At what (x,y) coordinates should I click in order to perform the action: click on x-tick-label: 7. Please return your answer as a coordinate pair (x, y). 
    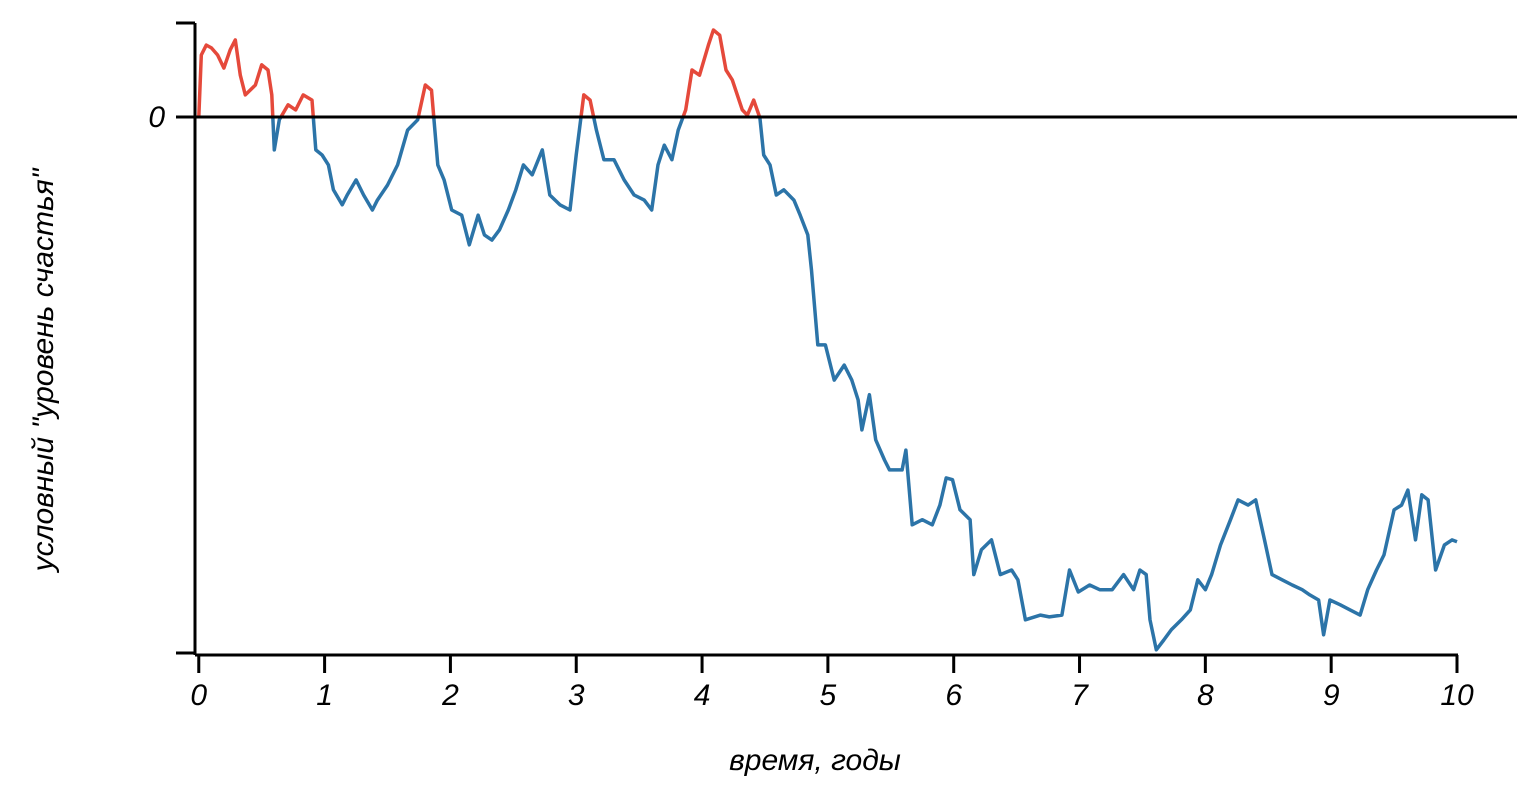
    Looking at the image, I should click on (1080, 695).